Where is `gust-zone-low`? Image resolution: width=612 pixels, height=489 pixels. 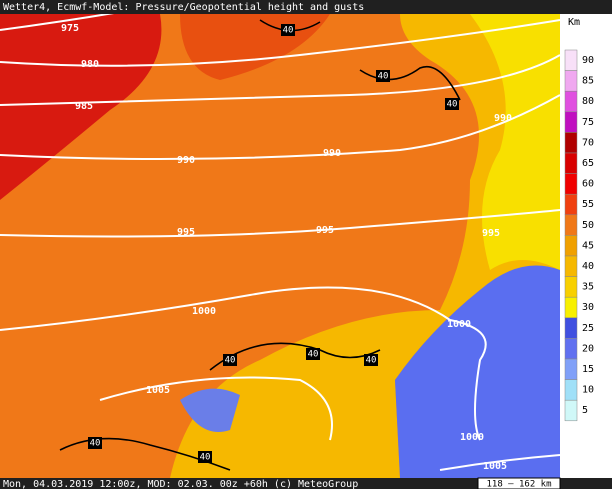
gust-zone-low is located at coordinates (515, 142).